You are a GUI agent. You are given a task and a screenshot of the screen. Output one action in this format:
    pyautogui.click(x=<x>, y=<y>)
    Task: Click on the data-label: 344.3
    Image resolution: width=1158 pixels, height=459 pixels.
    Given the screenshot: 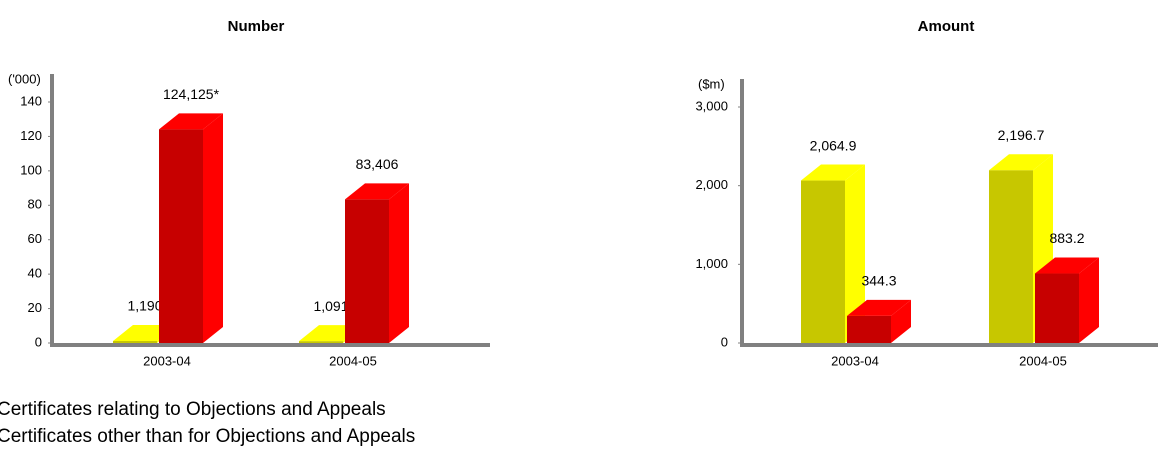 What is the action you would take?
    pyautogui.click(x=878, y=281)
    